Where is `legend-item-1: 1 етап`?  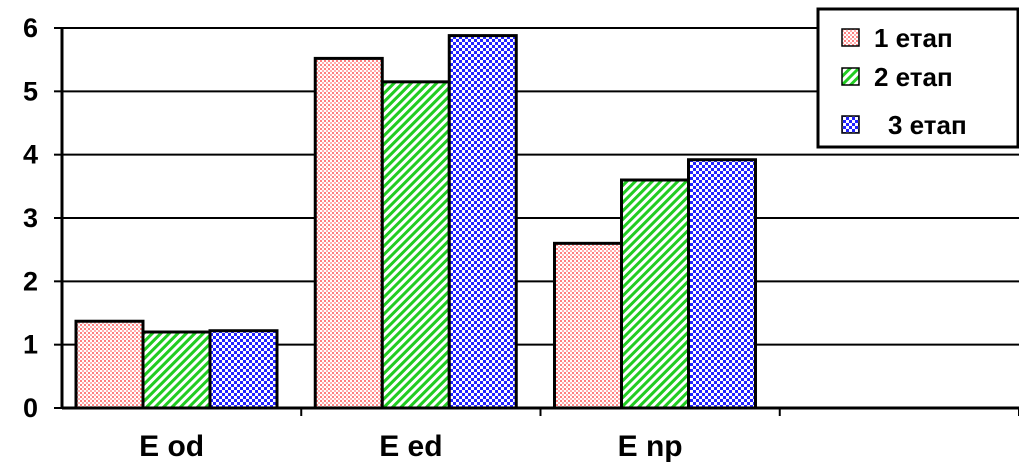
legend-item-1: 1 етап is located at coordinates (897, 38).